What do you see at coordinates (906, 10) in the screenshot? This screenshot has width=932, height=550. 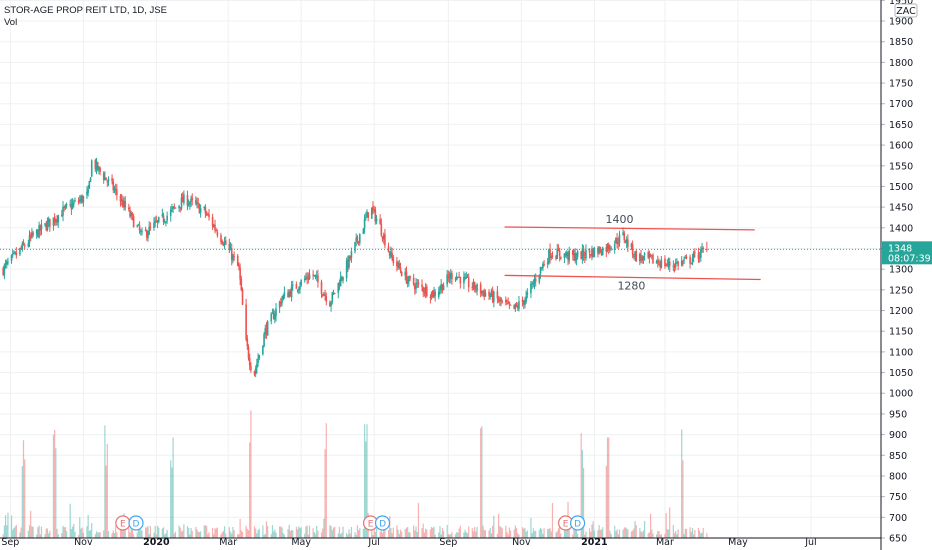 I see `currency-badge` at bounding box center [906, 10].